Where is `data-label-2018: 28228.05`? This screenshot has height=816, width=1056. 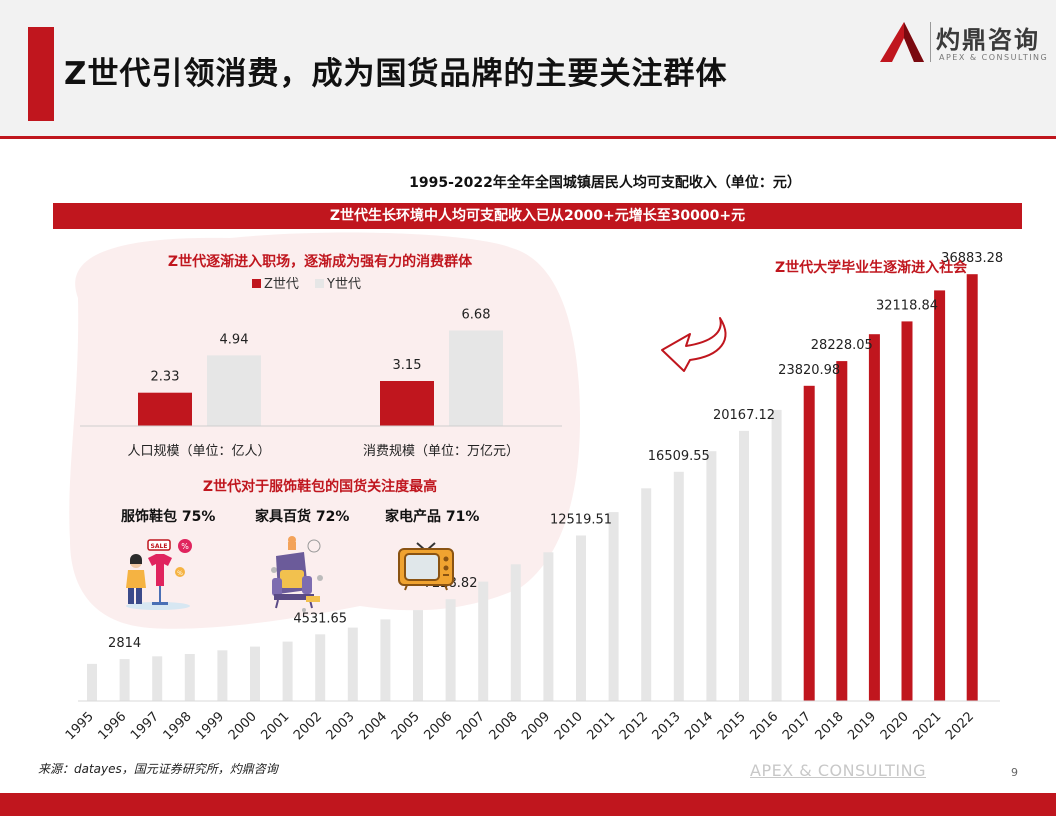 data-label-2018: 28228.05 is located at coordinates (842, 345).